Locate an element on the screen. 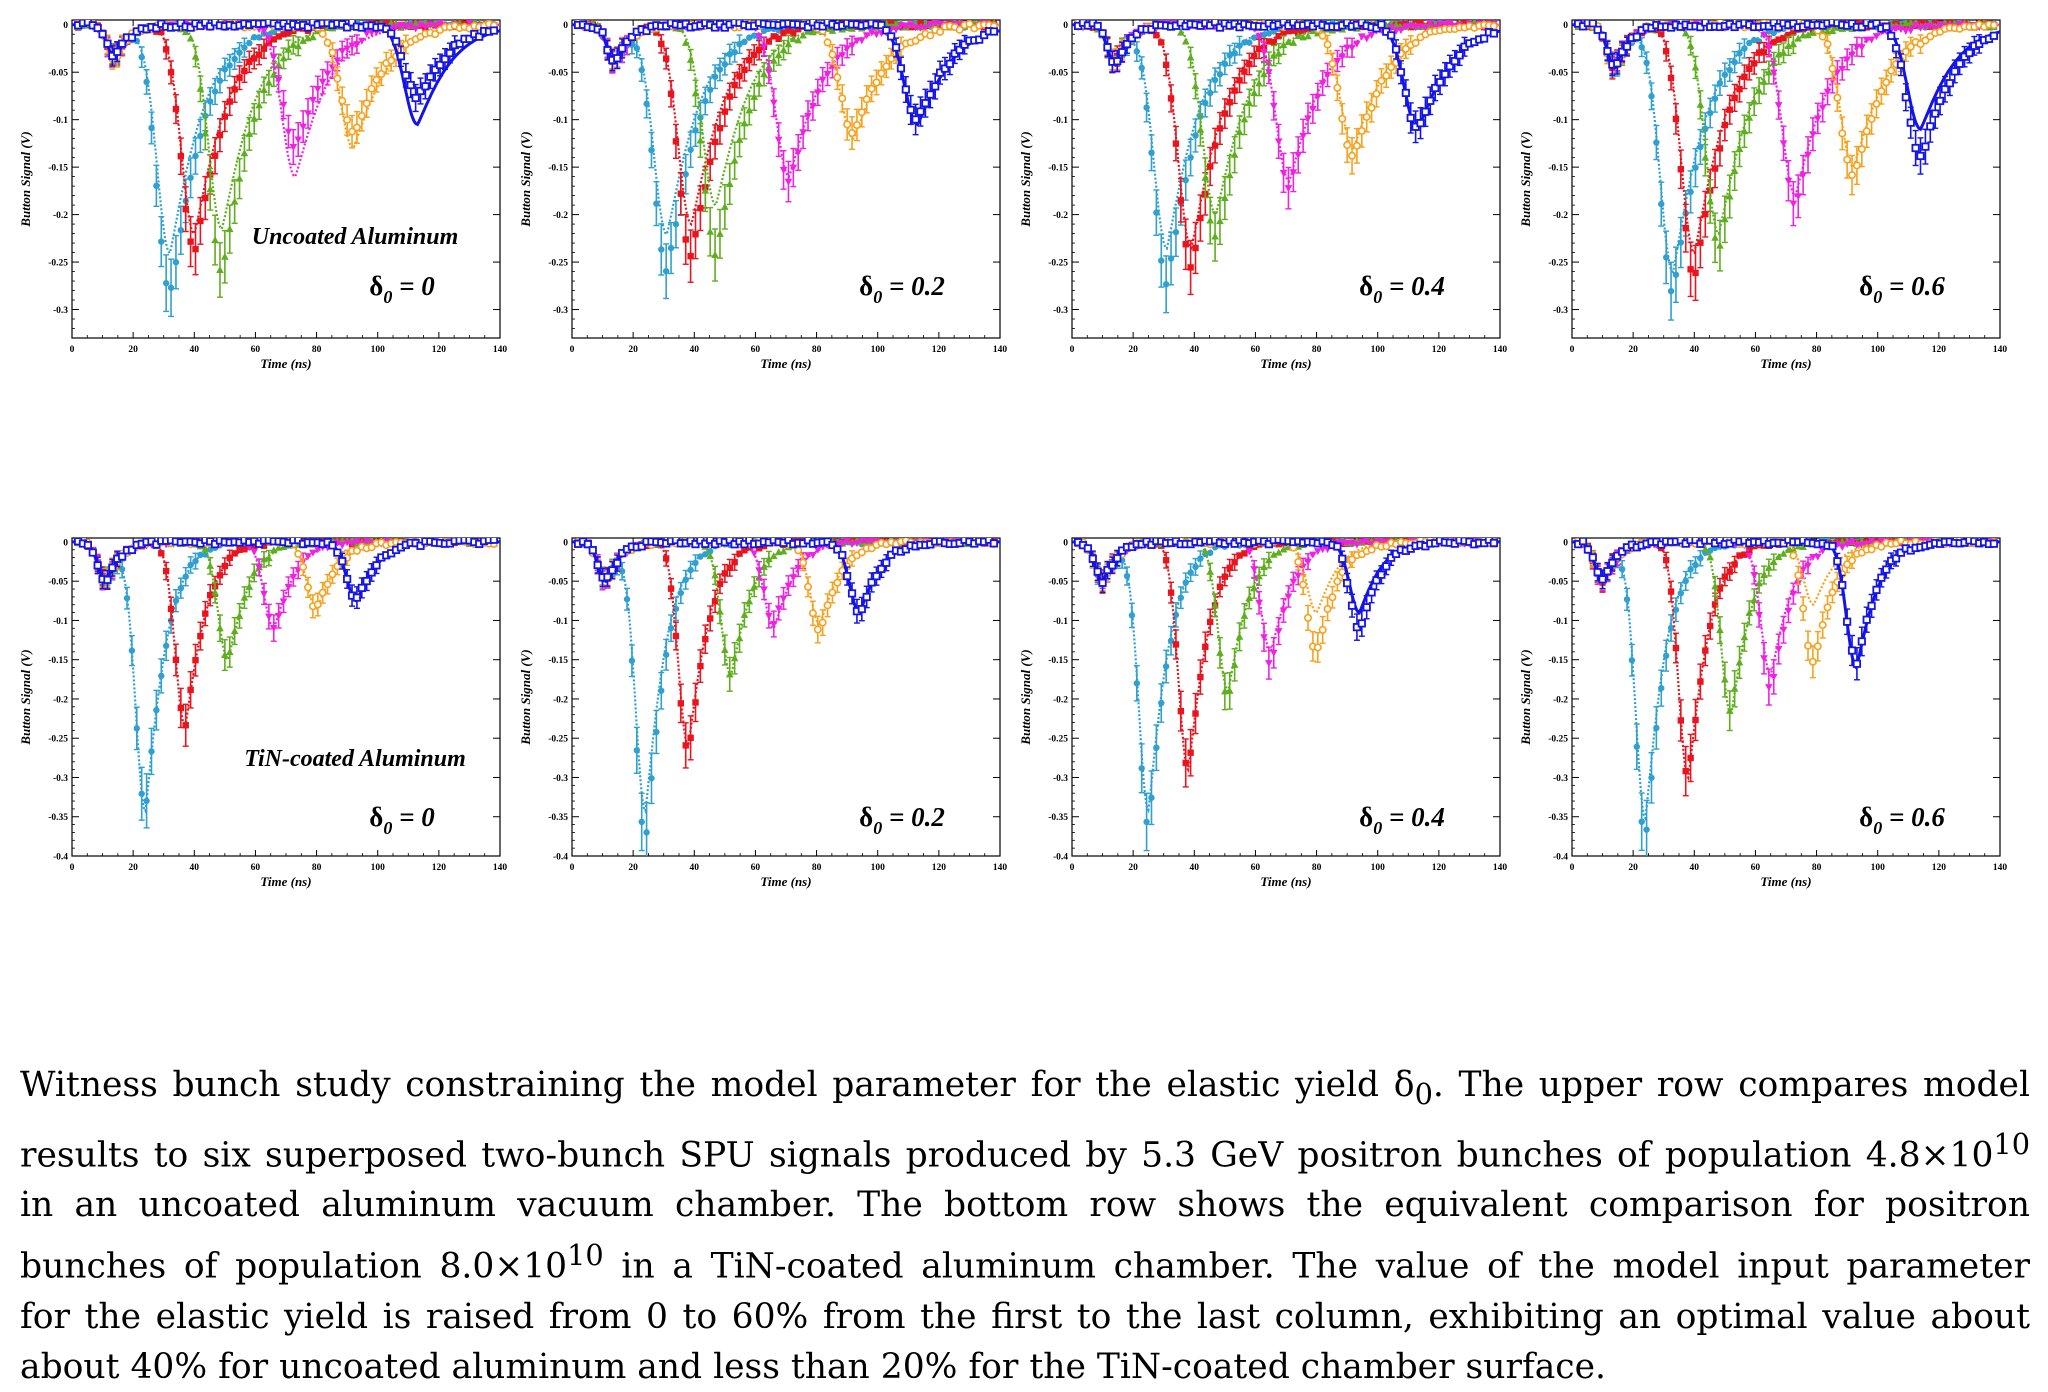 This screenshot has width=2048, height=1392. y-tick-label: 0 is located at coordinates (565, 26).